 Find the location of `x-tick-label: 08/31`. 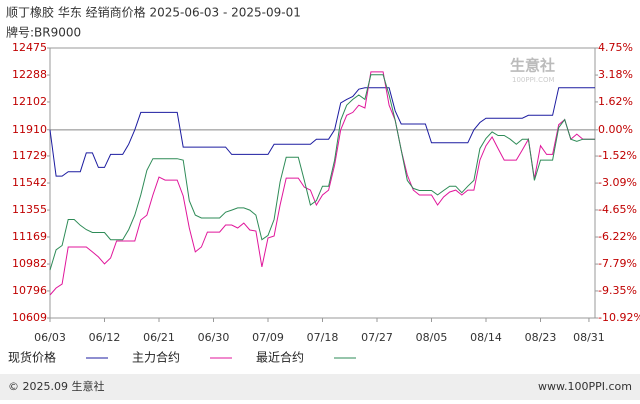

x-tick-label: 08/31 is located at coordinates (589, 337).